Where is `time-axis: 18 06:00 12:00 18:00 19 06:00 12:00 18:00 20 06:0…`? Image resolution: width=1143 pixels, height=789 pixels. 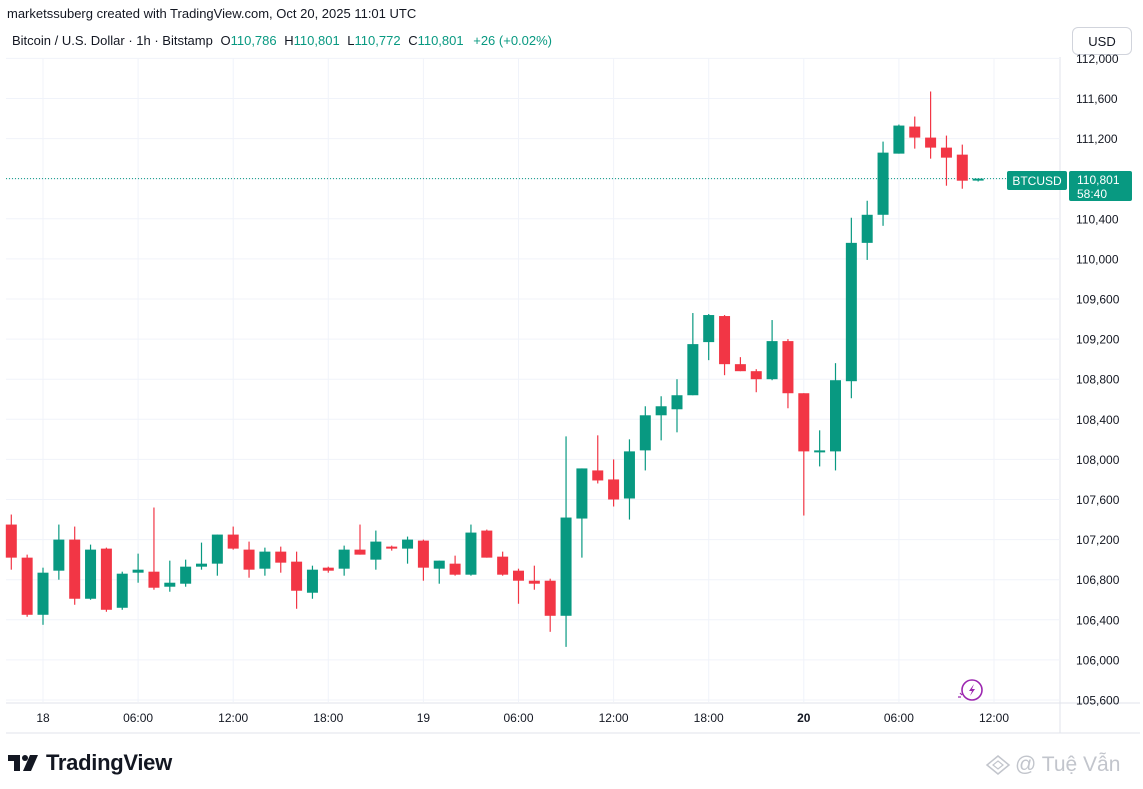
time-axis: 18 06:00 12:00 18:00 19 06:00 12:00 18:00 20 06:0… is located at coordinates (522, 718).